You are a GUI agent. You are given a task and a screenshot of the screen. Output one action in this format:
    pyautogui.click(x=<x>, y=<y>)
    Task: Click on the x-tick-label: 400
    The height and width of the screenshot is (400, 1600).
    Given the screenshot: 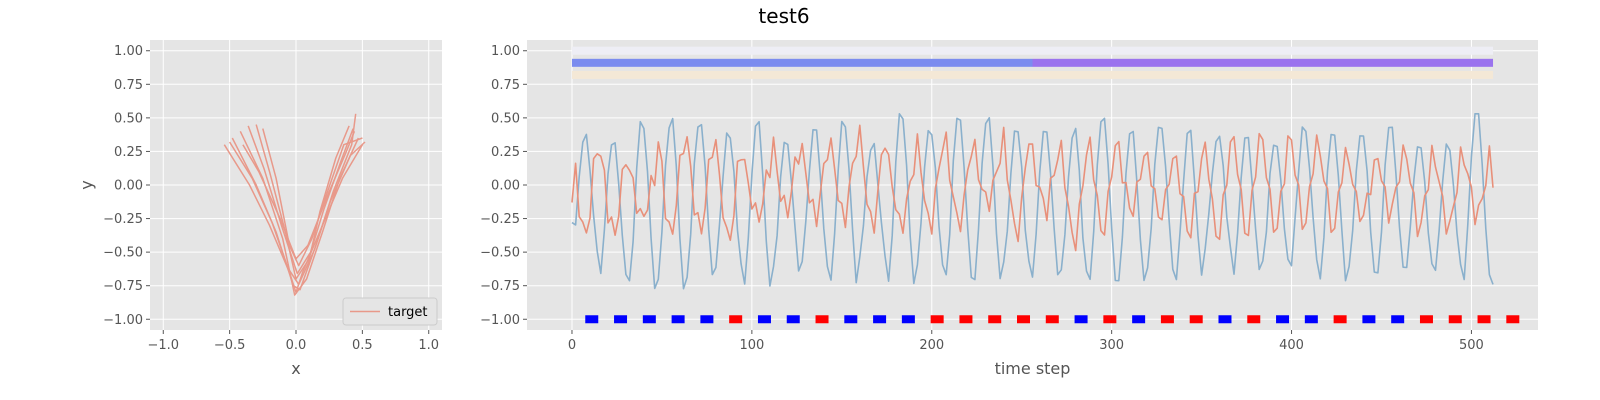 What is the action you would take?
    pyautogui.click(x=1291, y=345)
    